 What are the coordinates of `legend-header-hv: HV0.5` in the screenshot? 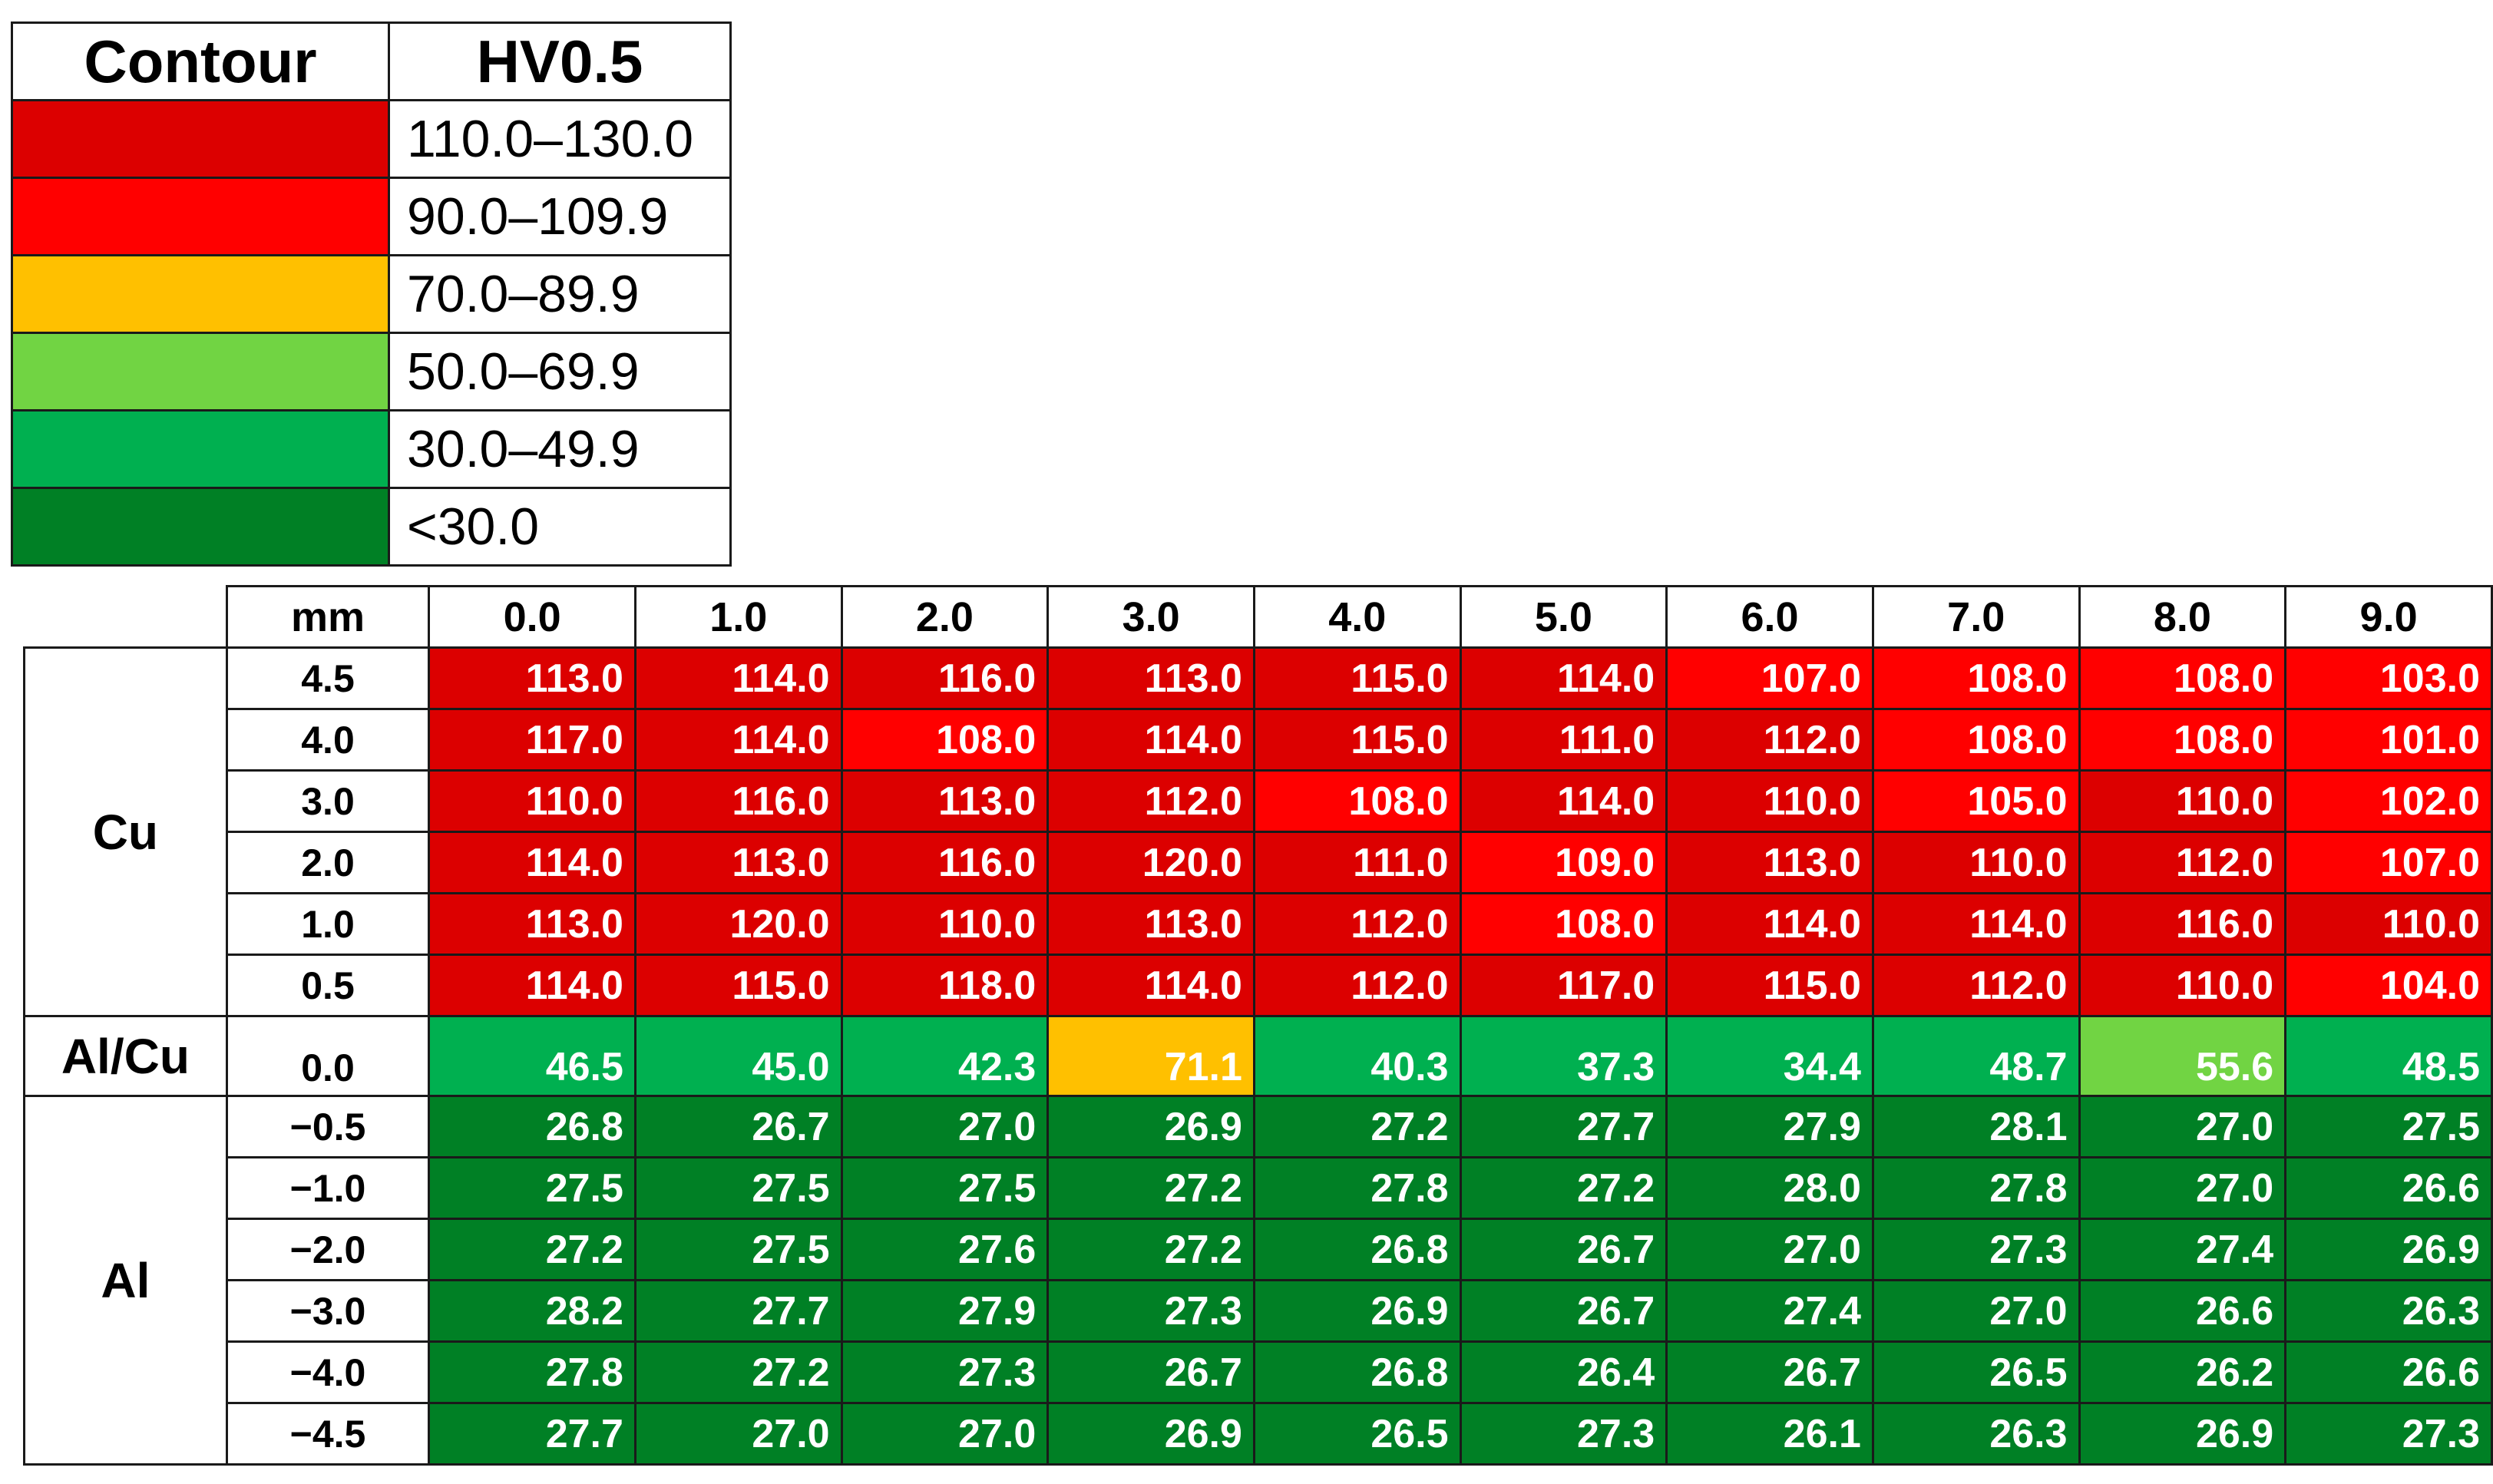 It's located at (560, 61).